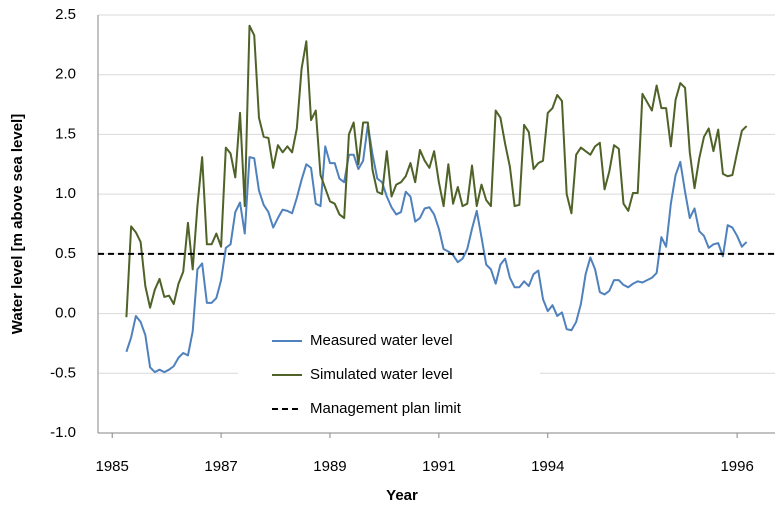 The width and height of the screenshot is (777, 512). I want to click on x-tick-label: 1996, so click(736, 466).